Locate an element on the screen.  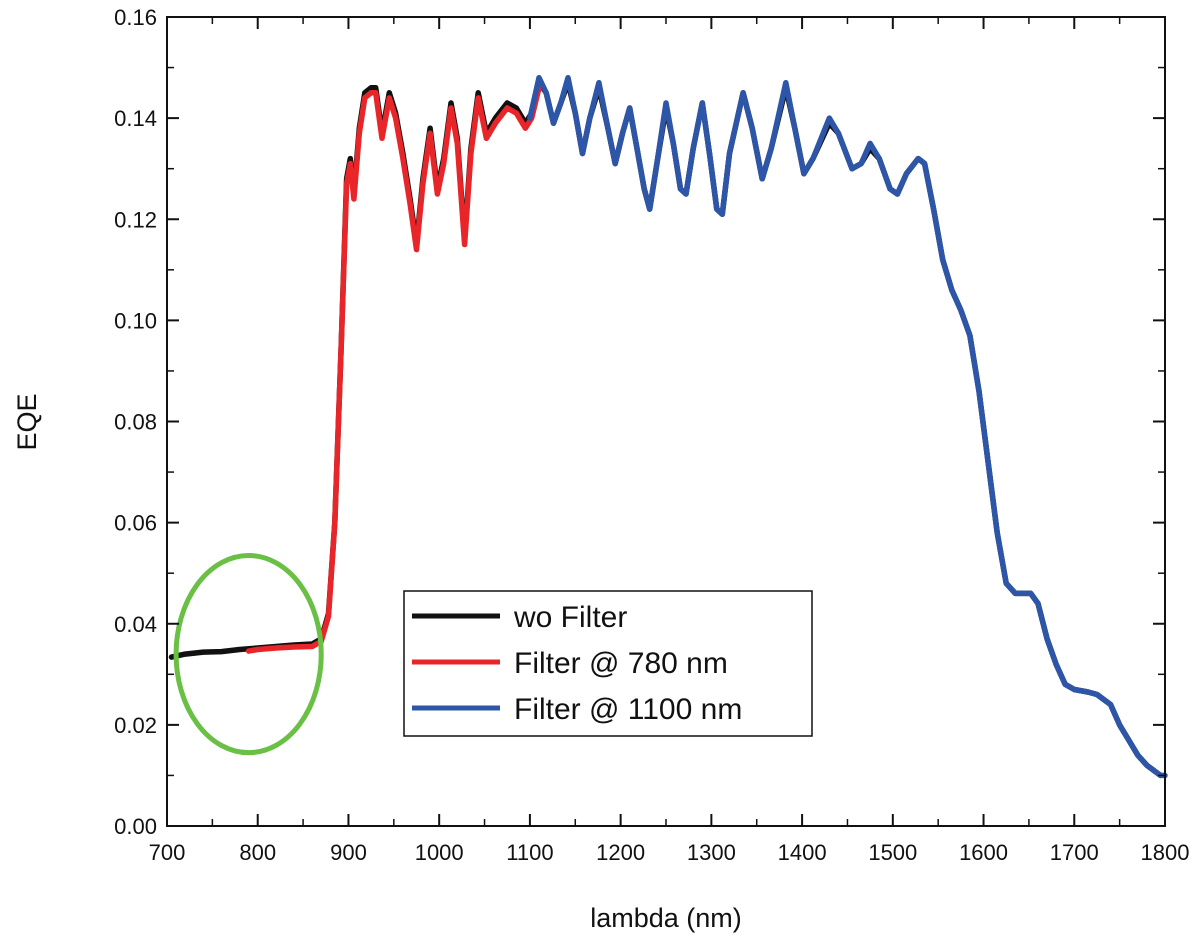
y-tick-label: 0.02 is located at coordinates (135, 725).